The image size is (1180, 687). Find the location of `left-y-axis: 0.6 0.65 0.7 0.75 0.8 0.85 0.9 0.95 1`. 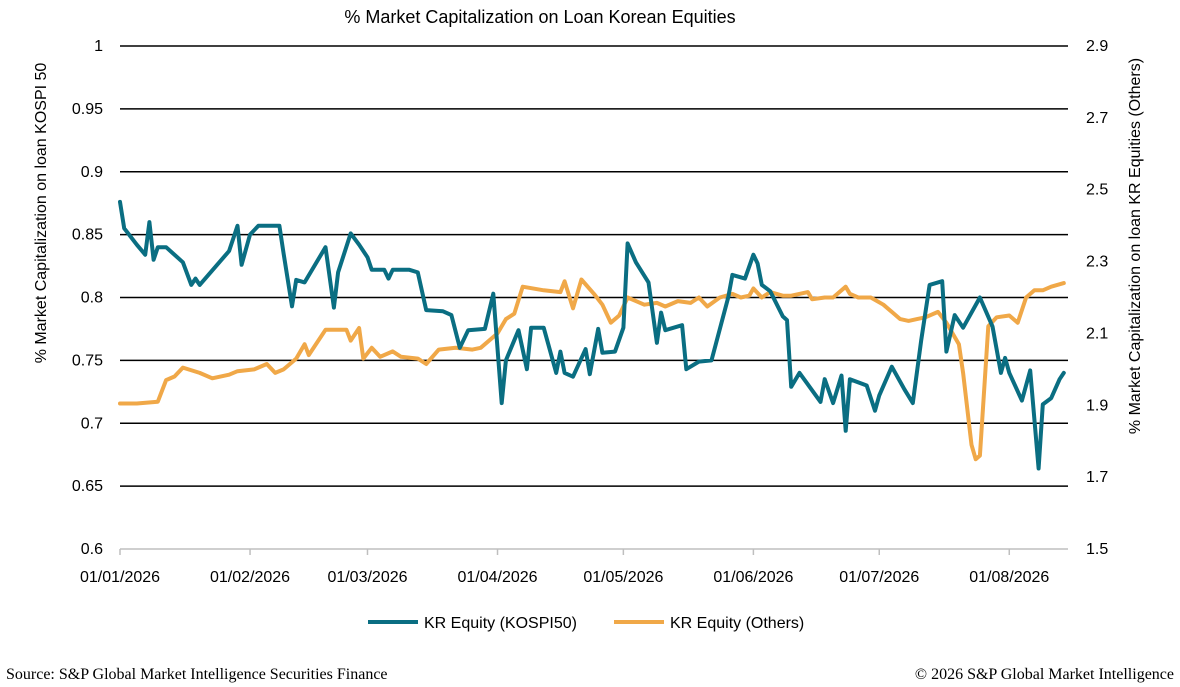

left-y-axis: 0.6 0.65 0.7 0.75 0.8 0.85 0.9 0.95 1 is located at coordinates (87, 298).